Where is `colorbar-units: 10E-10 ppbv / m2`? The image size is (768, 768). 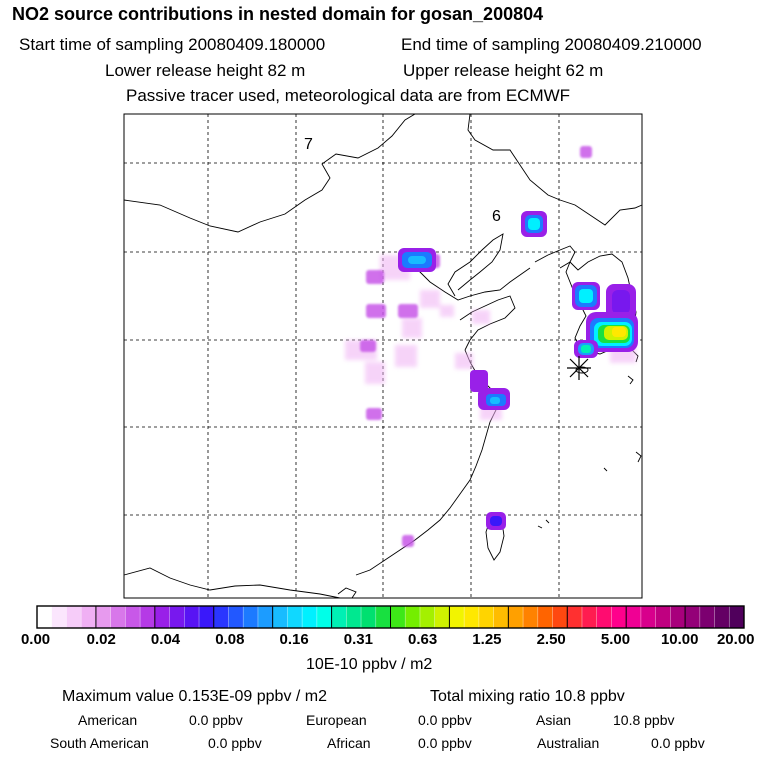
colorbar-units: 10E-10 ppbv / m2 is located at coordinates (369, 664).